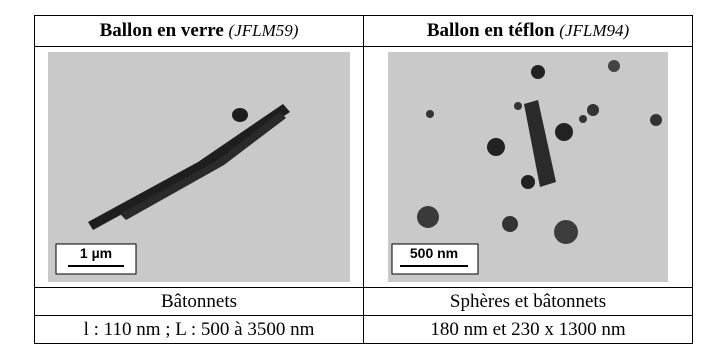 The height and width of the screenshot is (347, 704). Describe the element at coordinates (528, 301) in the screenshot. I see `cell: Sphères et bâtonnets` at that location.